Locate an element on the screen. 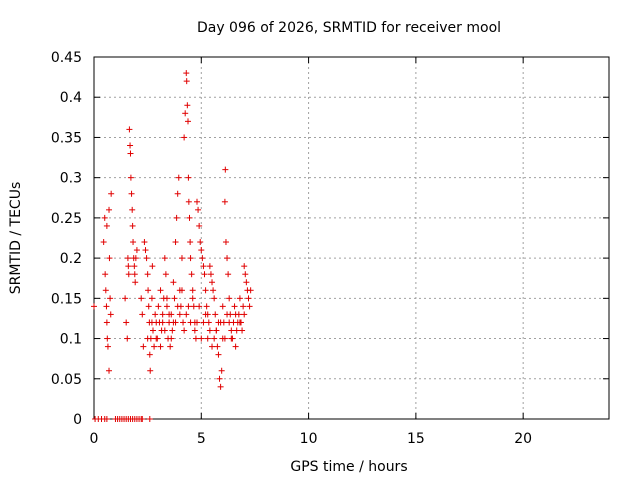 This screenshot has width=640, height=480. x-tick-label: 5 is located at coordinates (201, 439).